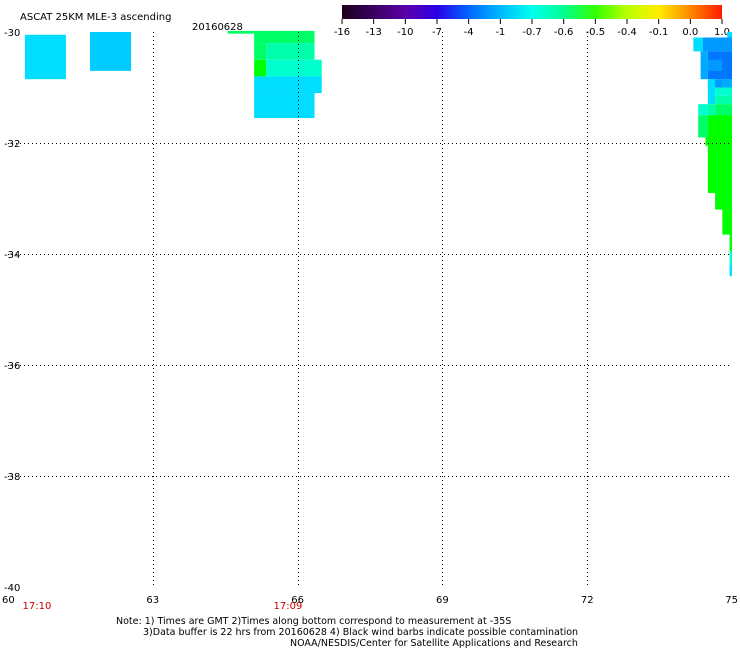 The image size is (740, 650). Describe the element at coordinates (437, 32) in the screenshot. I see `colorbar-label: -7` at that location.